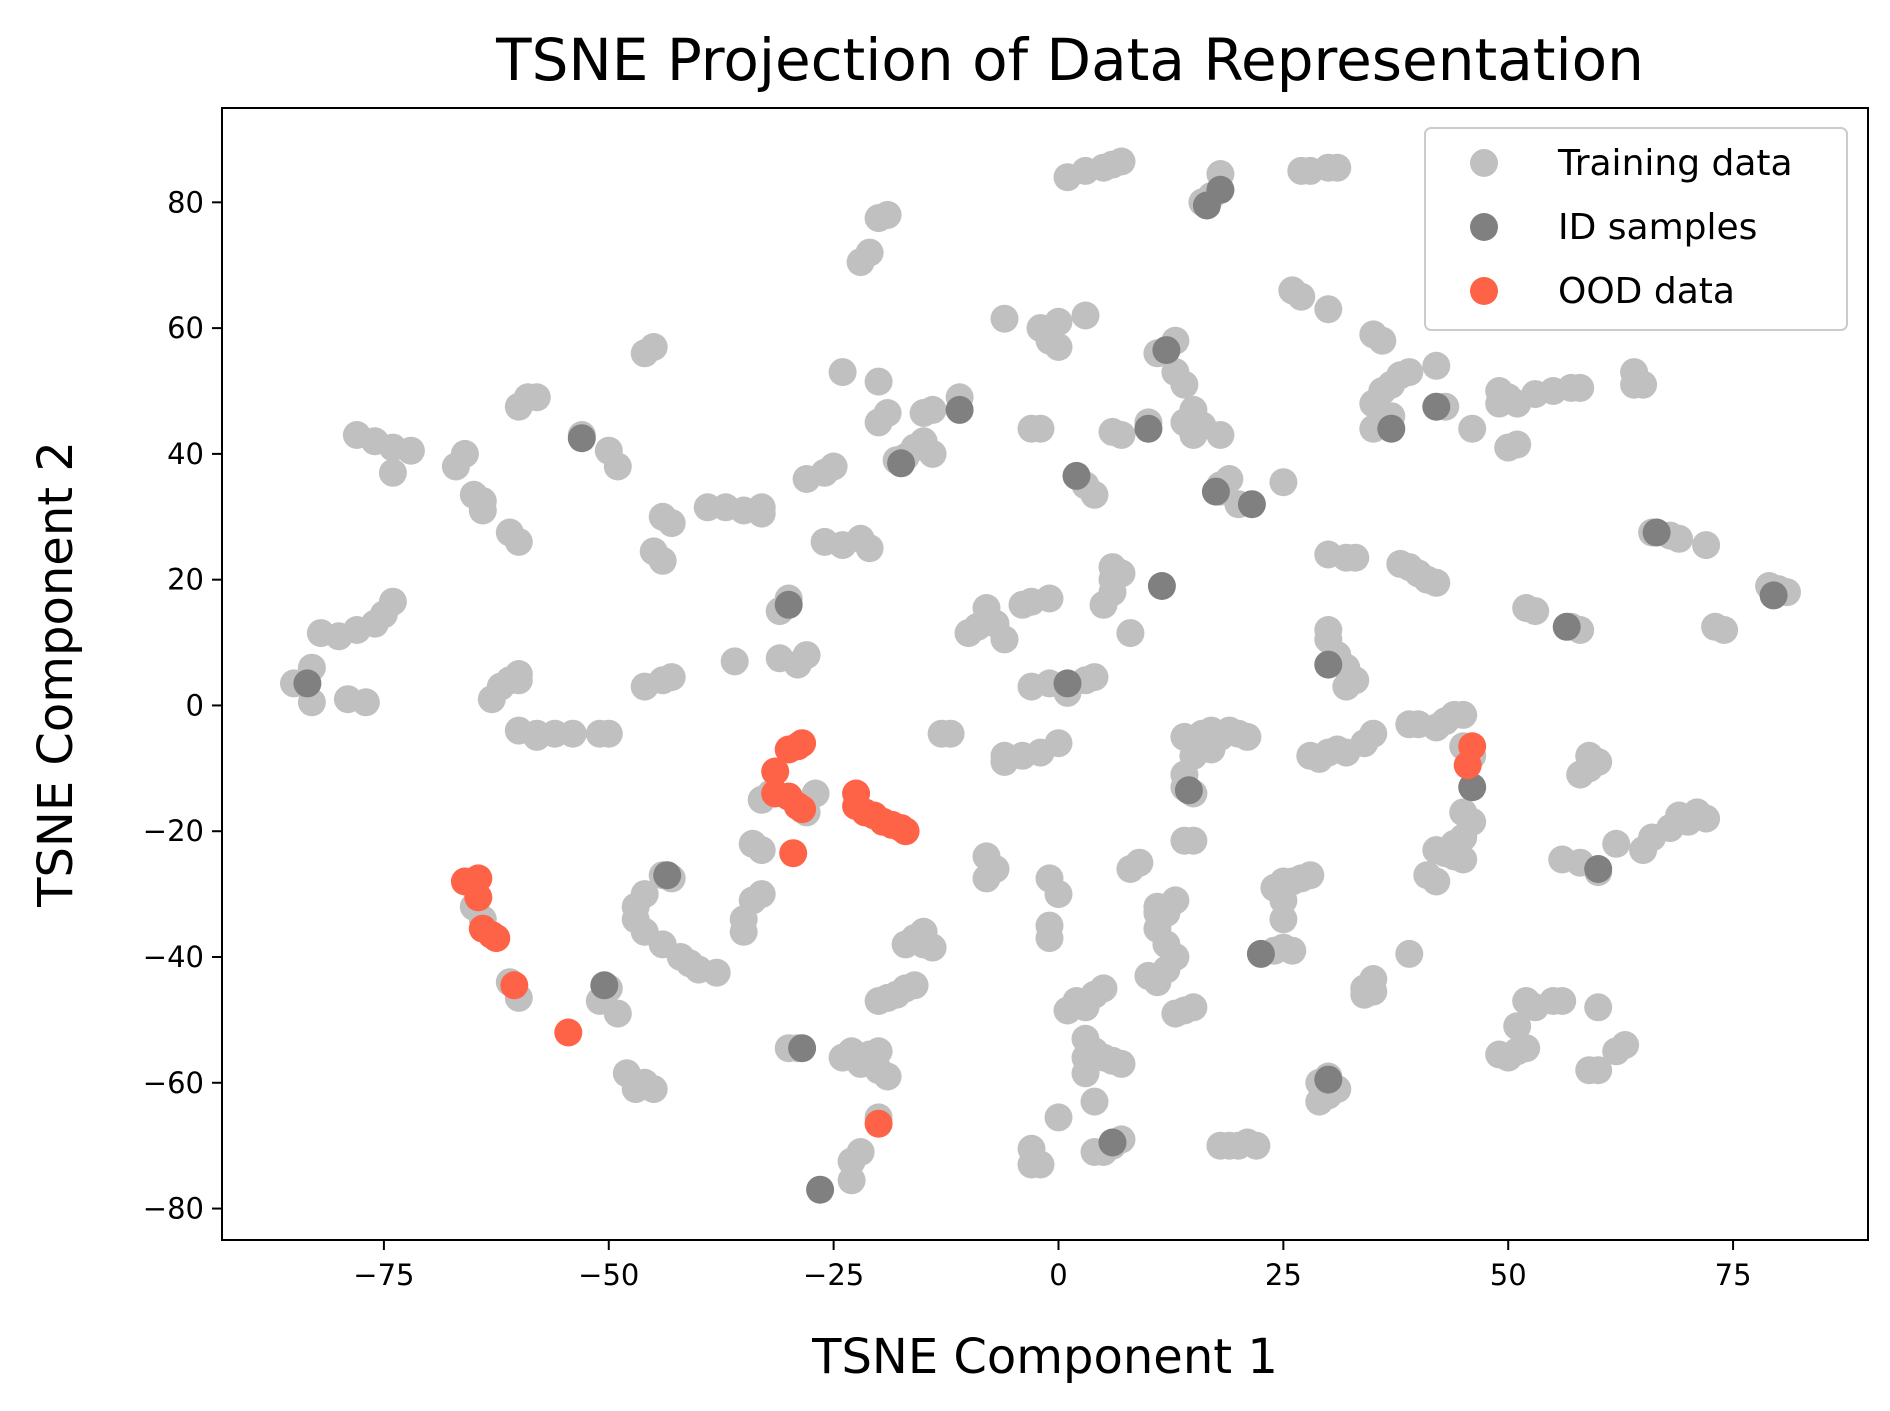 The width and height of the screenshot is (1890, 1411). What do you see at coordinates (185, 454) in the screenshot?
I see `y-tick-label: 40` at bounding box center [185, 454].